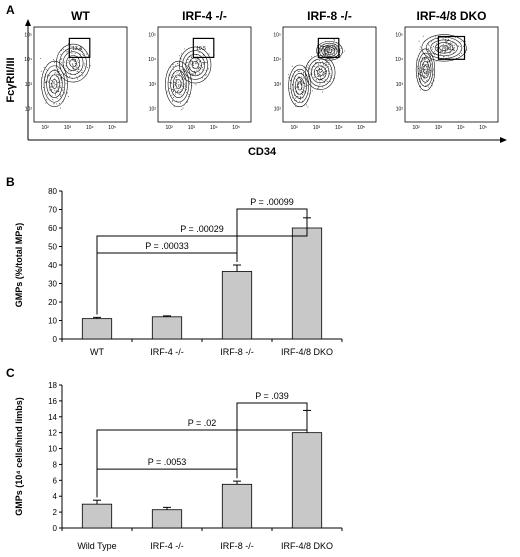 The height and width of the screenshot is (557, 520). What do you see at coordinates (202, 264) in the screenshot?
I see `significance-bracket: P = .00029` at bounding box center [202, 264].